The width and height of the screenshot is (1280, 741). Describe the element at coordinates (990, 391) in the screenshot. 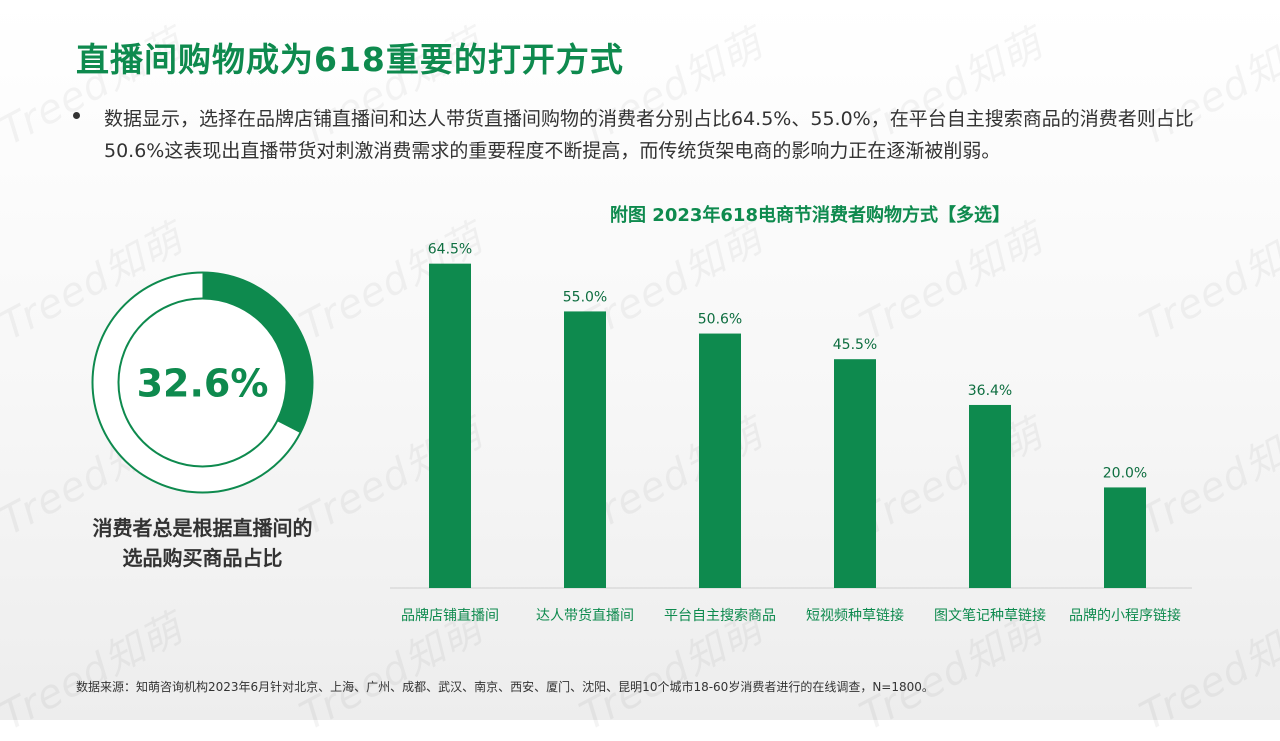

I see `bar-data-label: 36.4%` at that location.